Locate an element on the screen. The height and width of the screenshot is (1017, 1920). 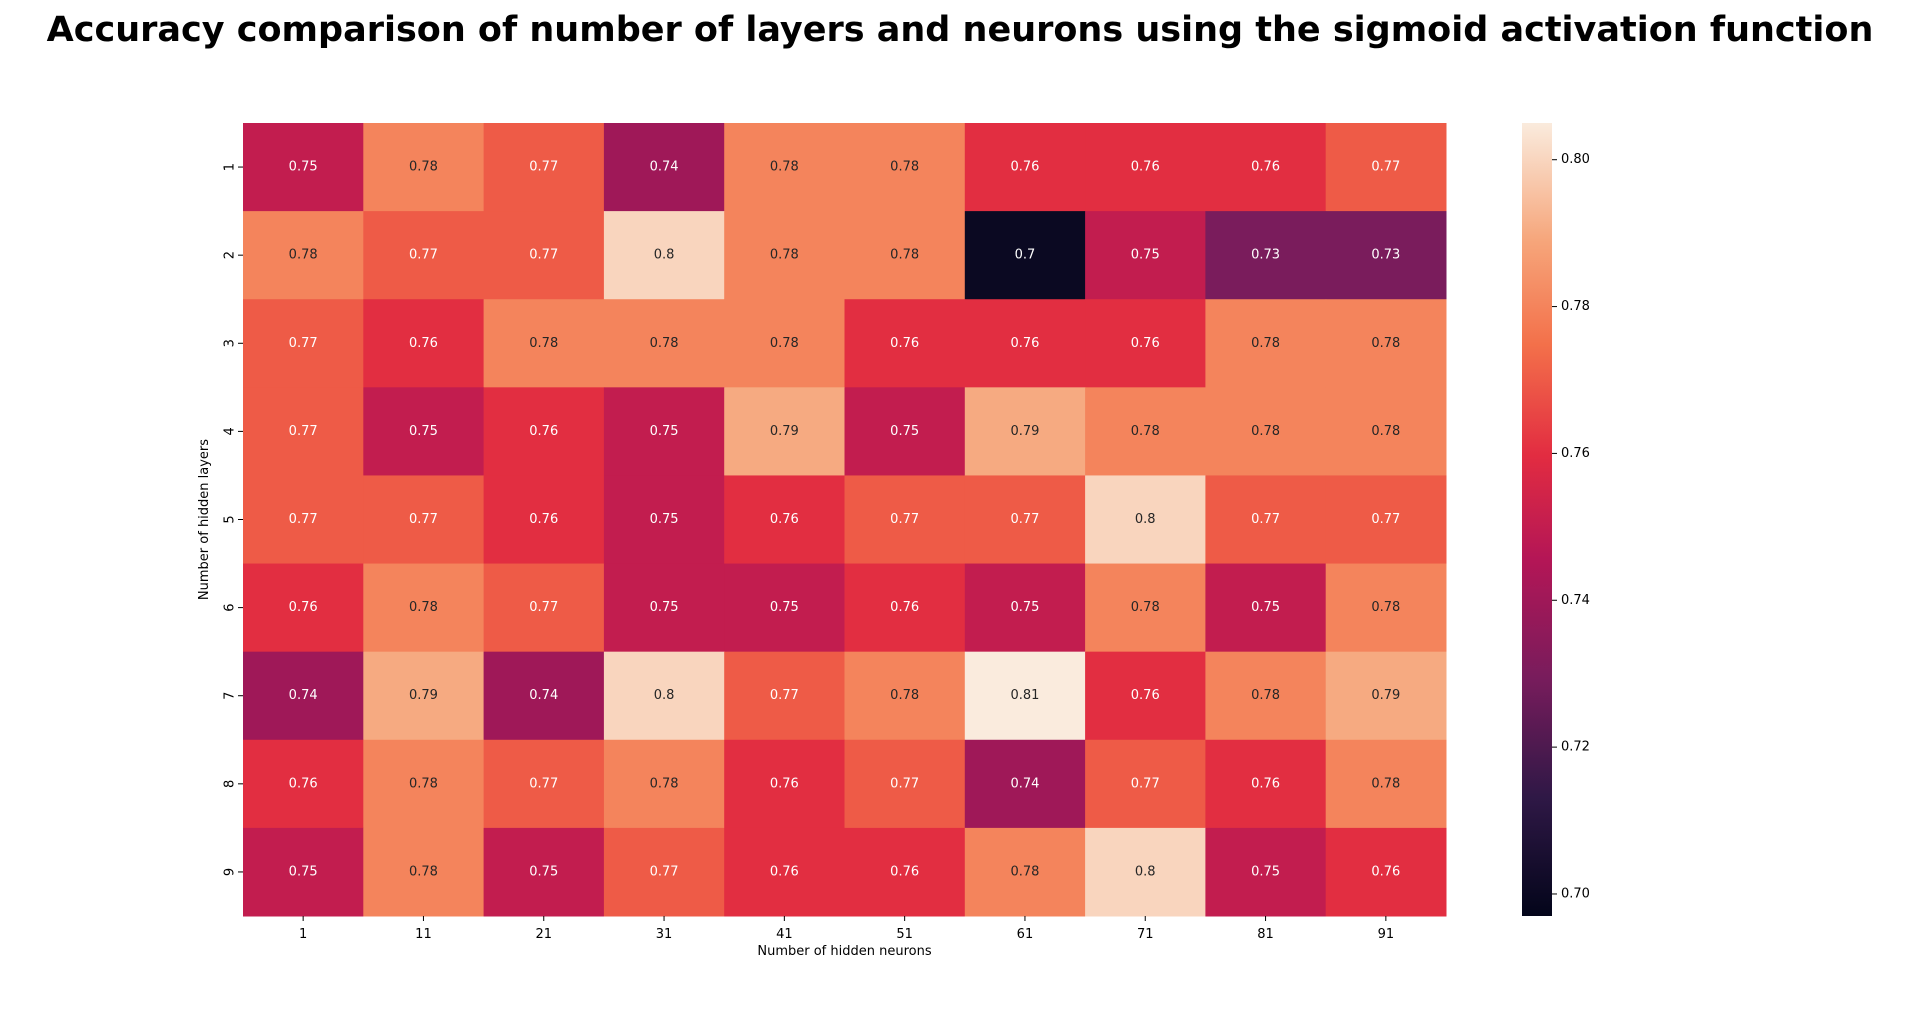
x-tick-label: 41 is located at coordinates (784, 934).